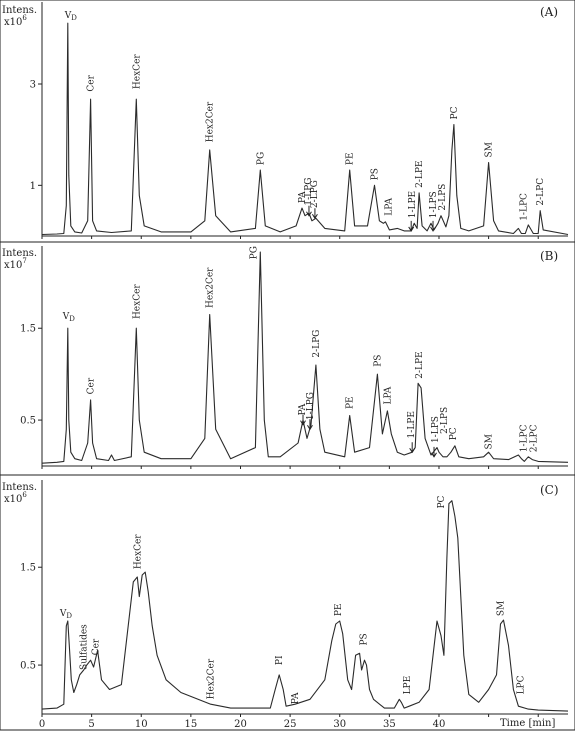 This screenshot has height=731, width=575. What do you see at coordinates (141, 724) in the screenshot?
I see `x-tick-label: 10` at bounding box center [141, 724].